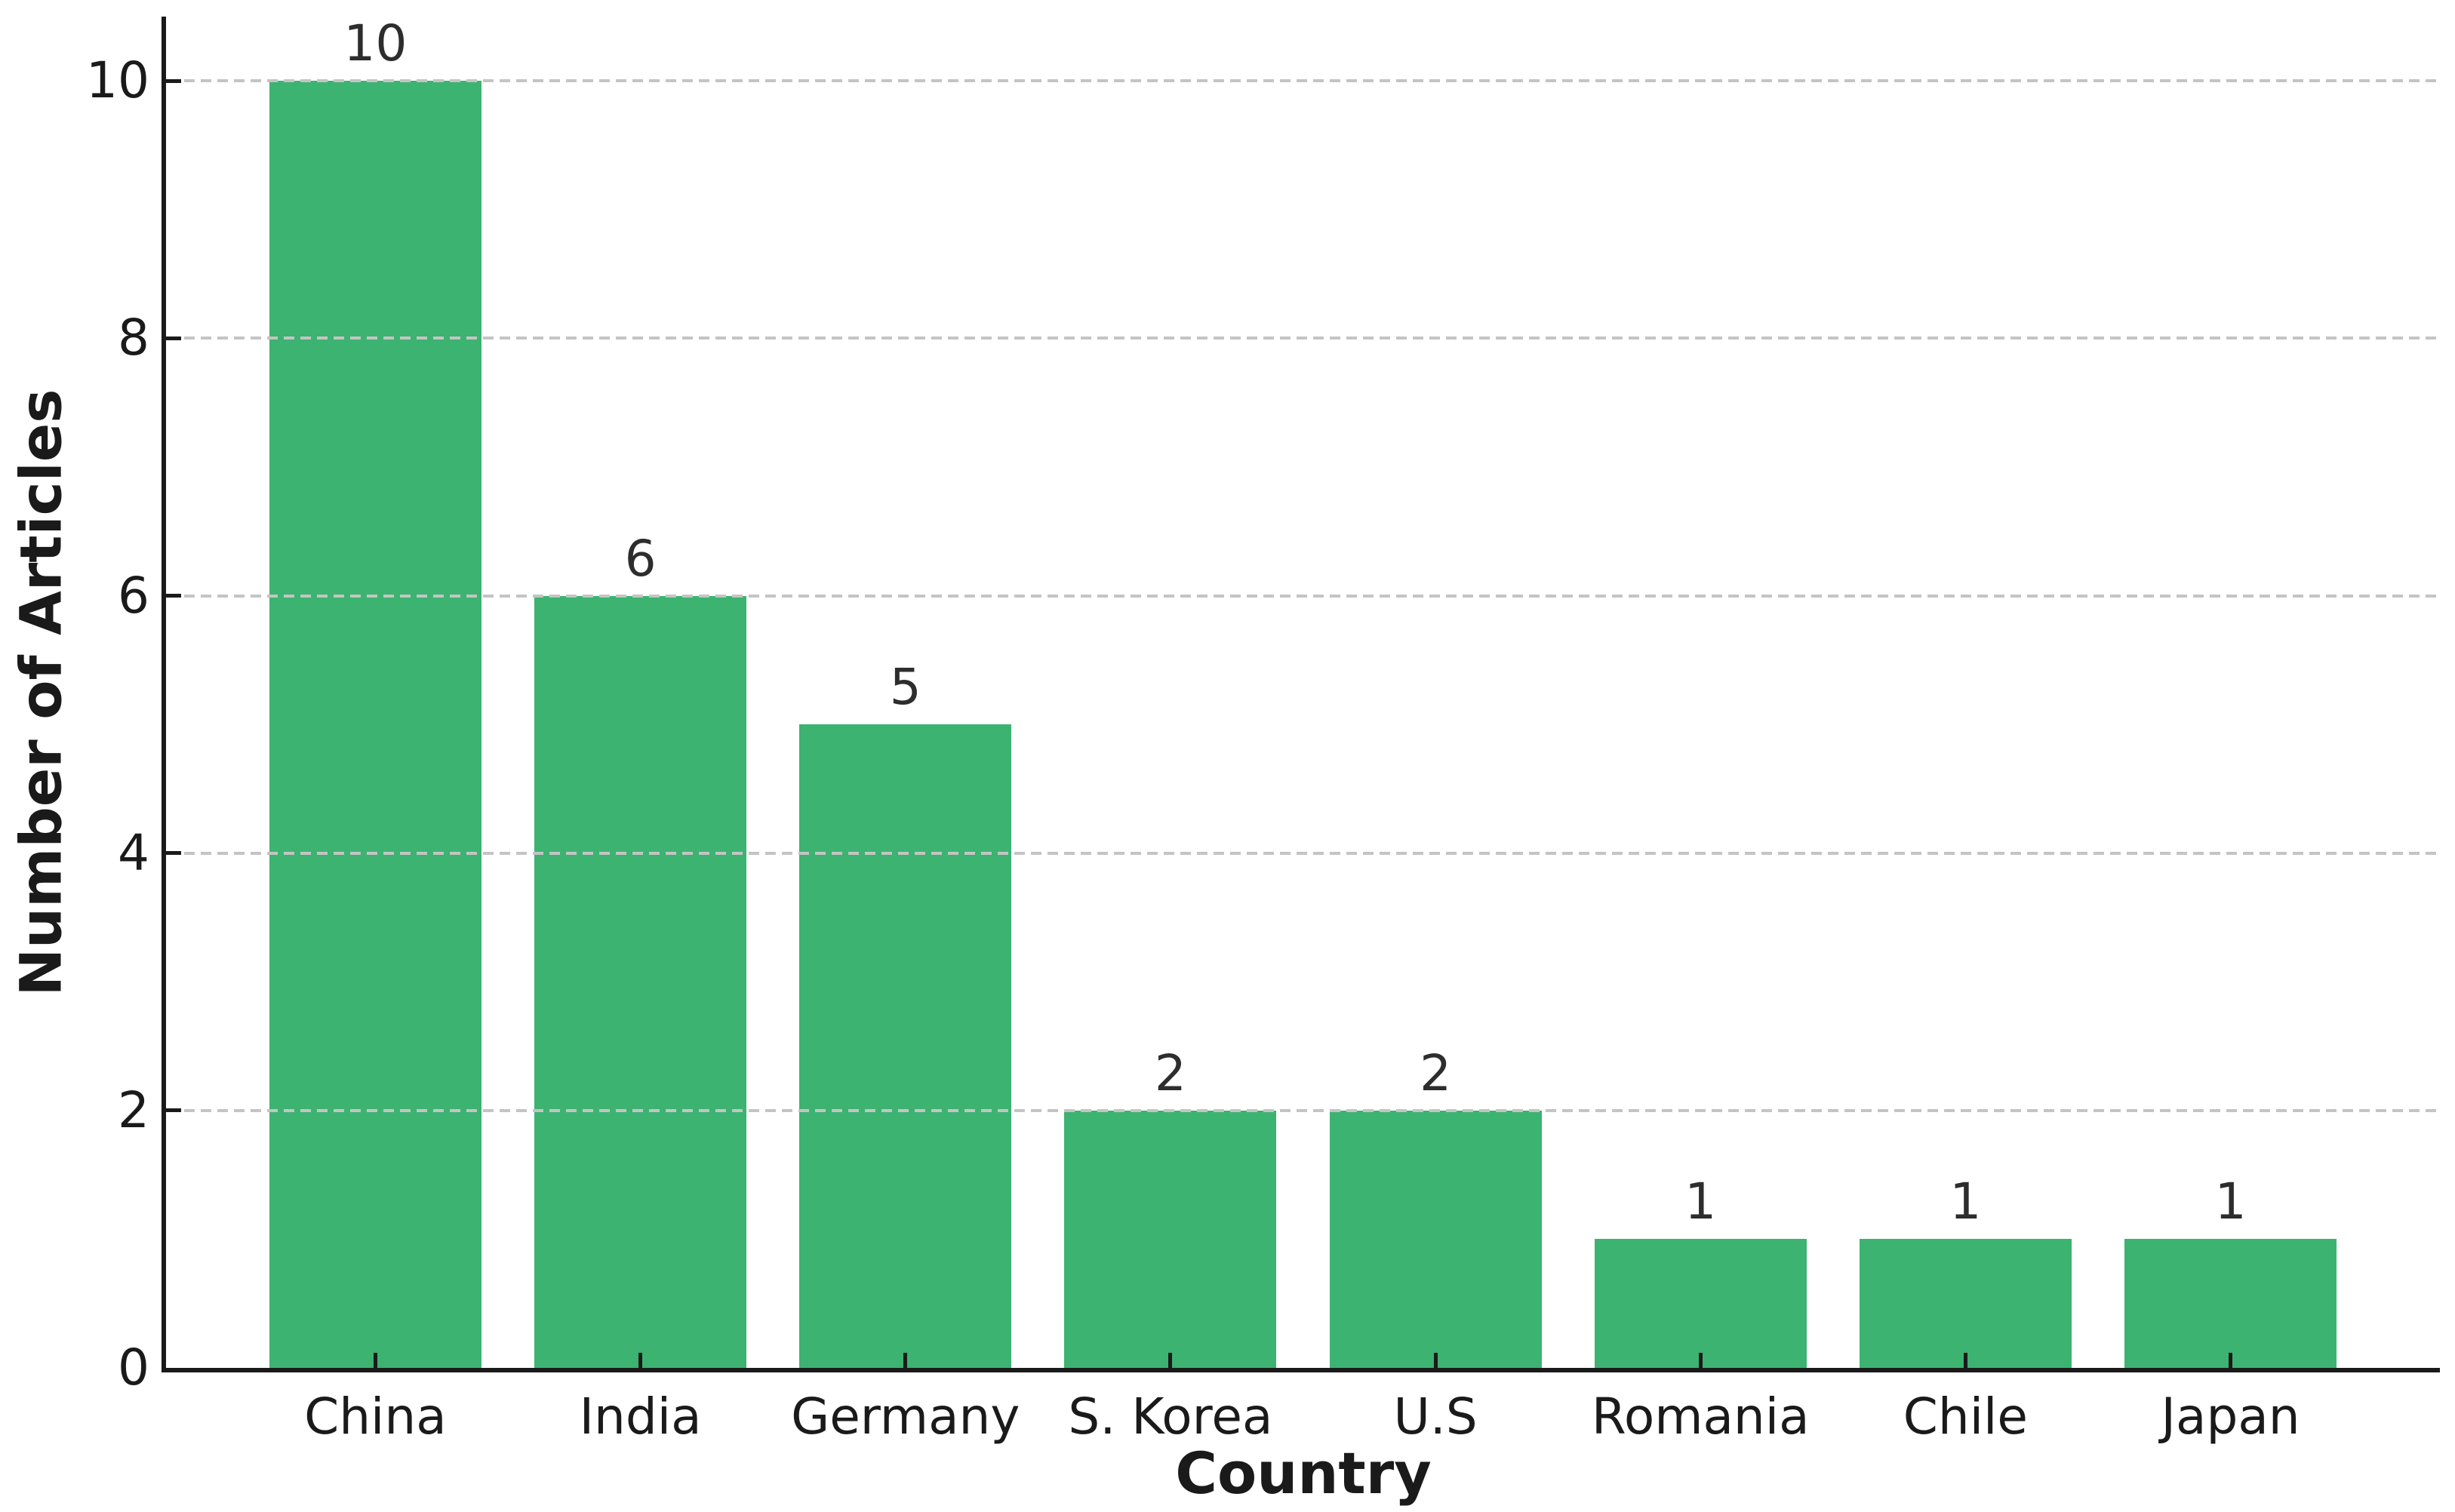 The height and width of the screenshot is (1512, 2455). I want to click on x-tick-label-u-s: U.S, so click(1435, 1417).